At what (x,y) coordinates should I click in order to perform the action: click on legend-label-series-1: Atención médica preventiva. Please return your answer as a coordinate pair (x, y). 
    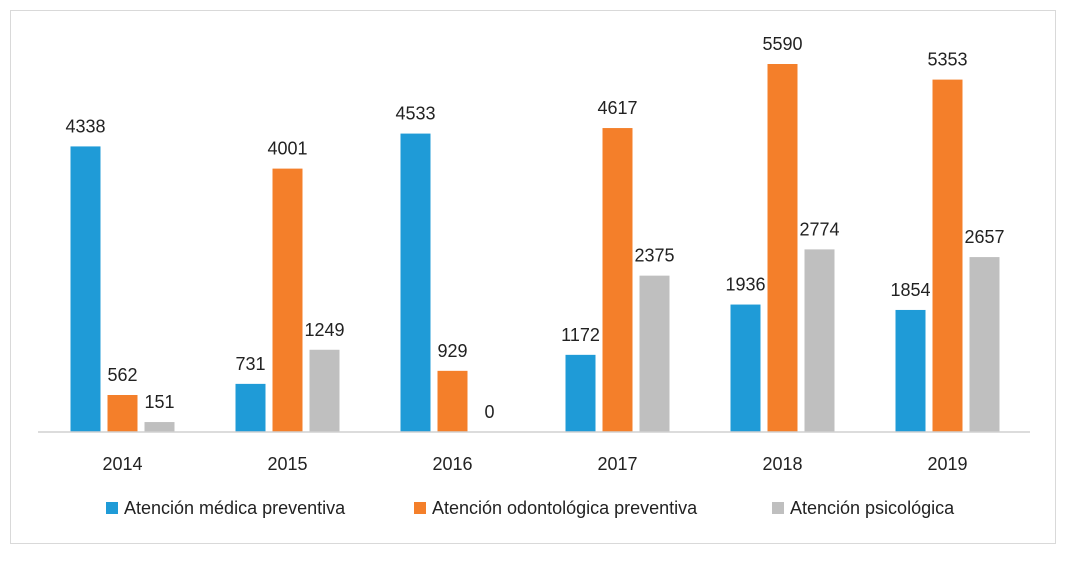
    Looking at the image, I should click on (235, 508).